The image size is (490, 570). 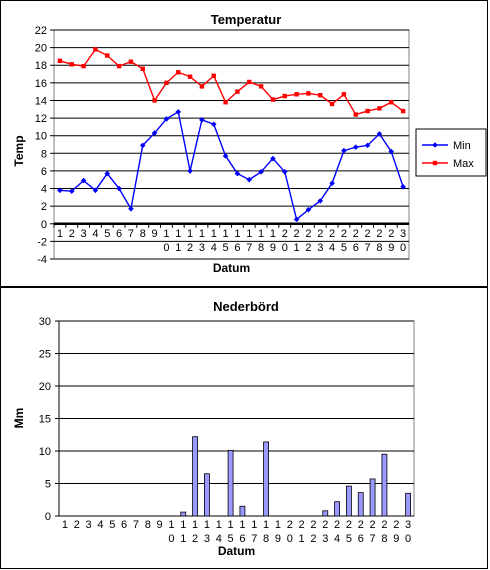 What do you see at coordinates (435, 145) in the screenshot?
I see `legend-marker` at bounding box center [435, 145].